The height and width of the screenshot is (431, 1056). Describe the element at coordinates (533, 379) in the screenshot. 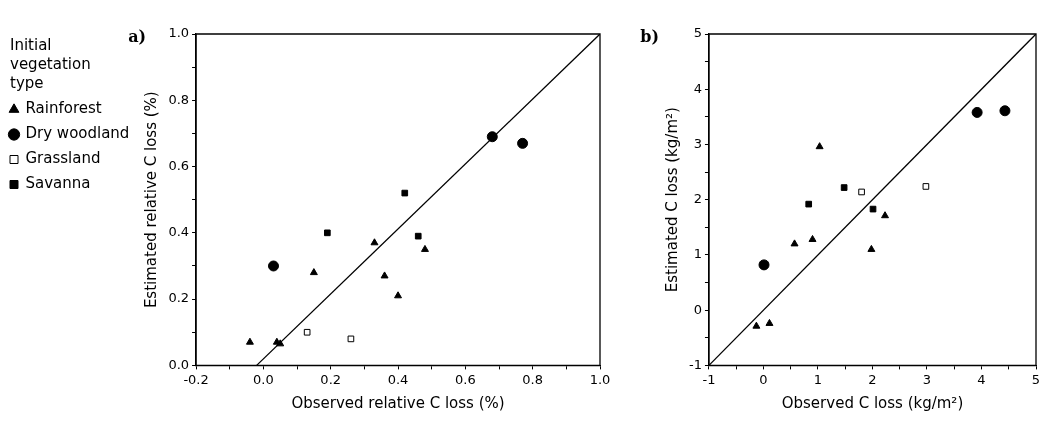

I see `x-tick-label: 0.8` at that location.